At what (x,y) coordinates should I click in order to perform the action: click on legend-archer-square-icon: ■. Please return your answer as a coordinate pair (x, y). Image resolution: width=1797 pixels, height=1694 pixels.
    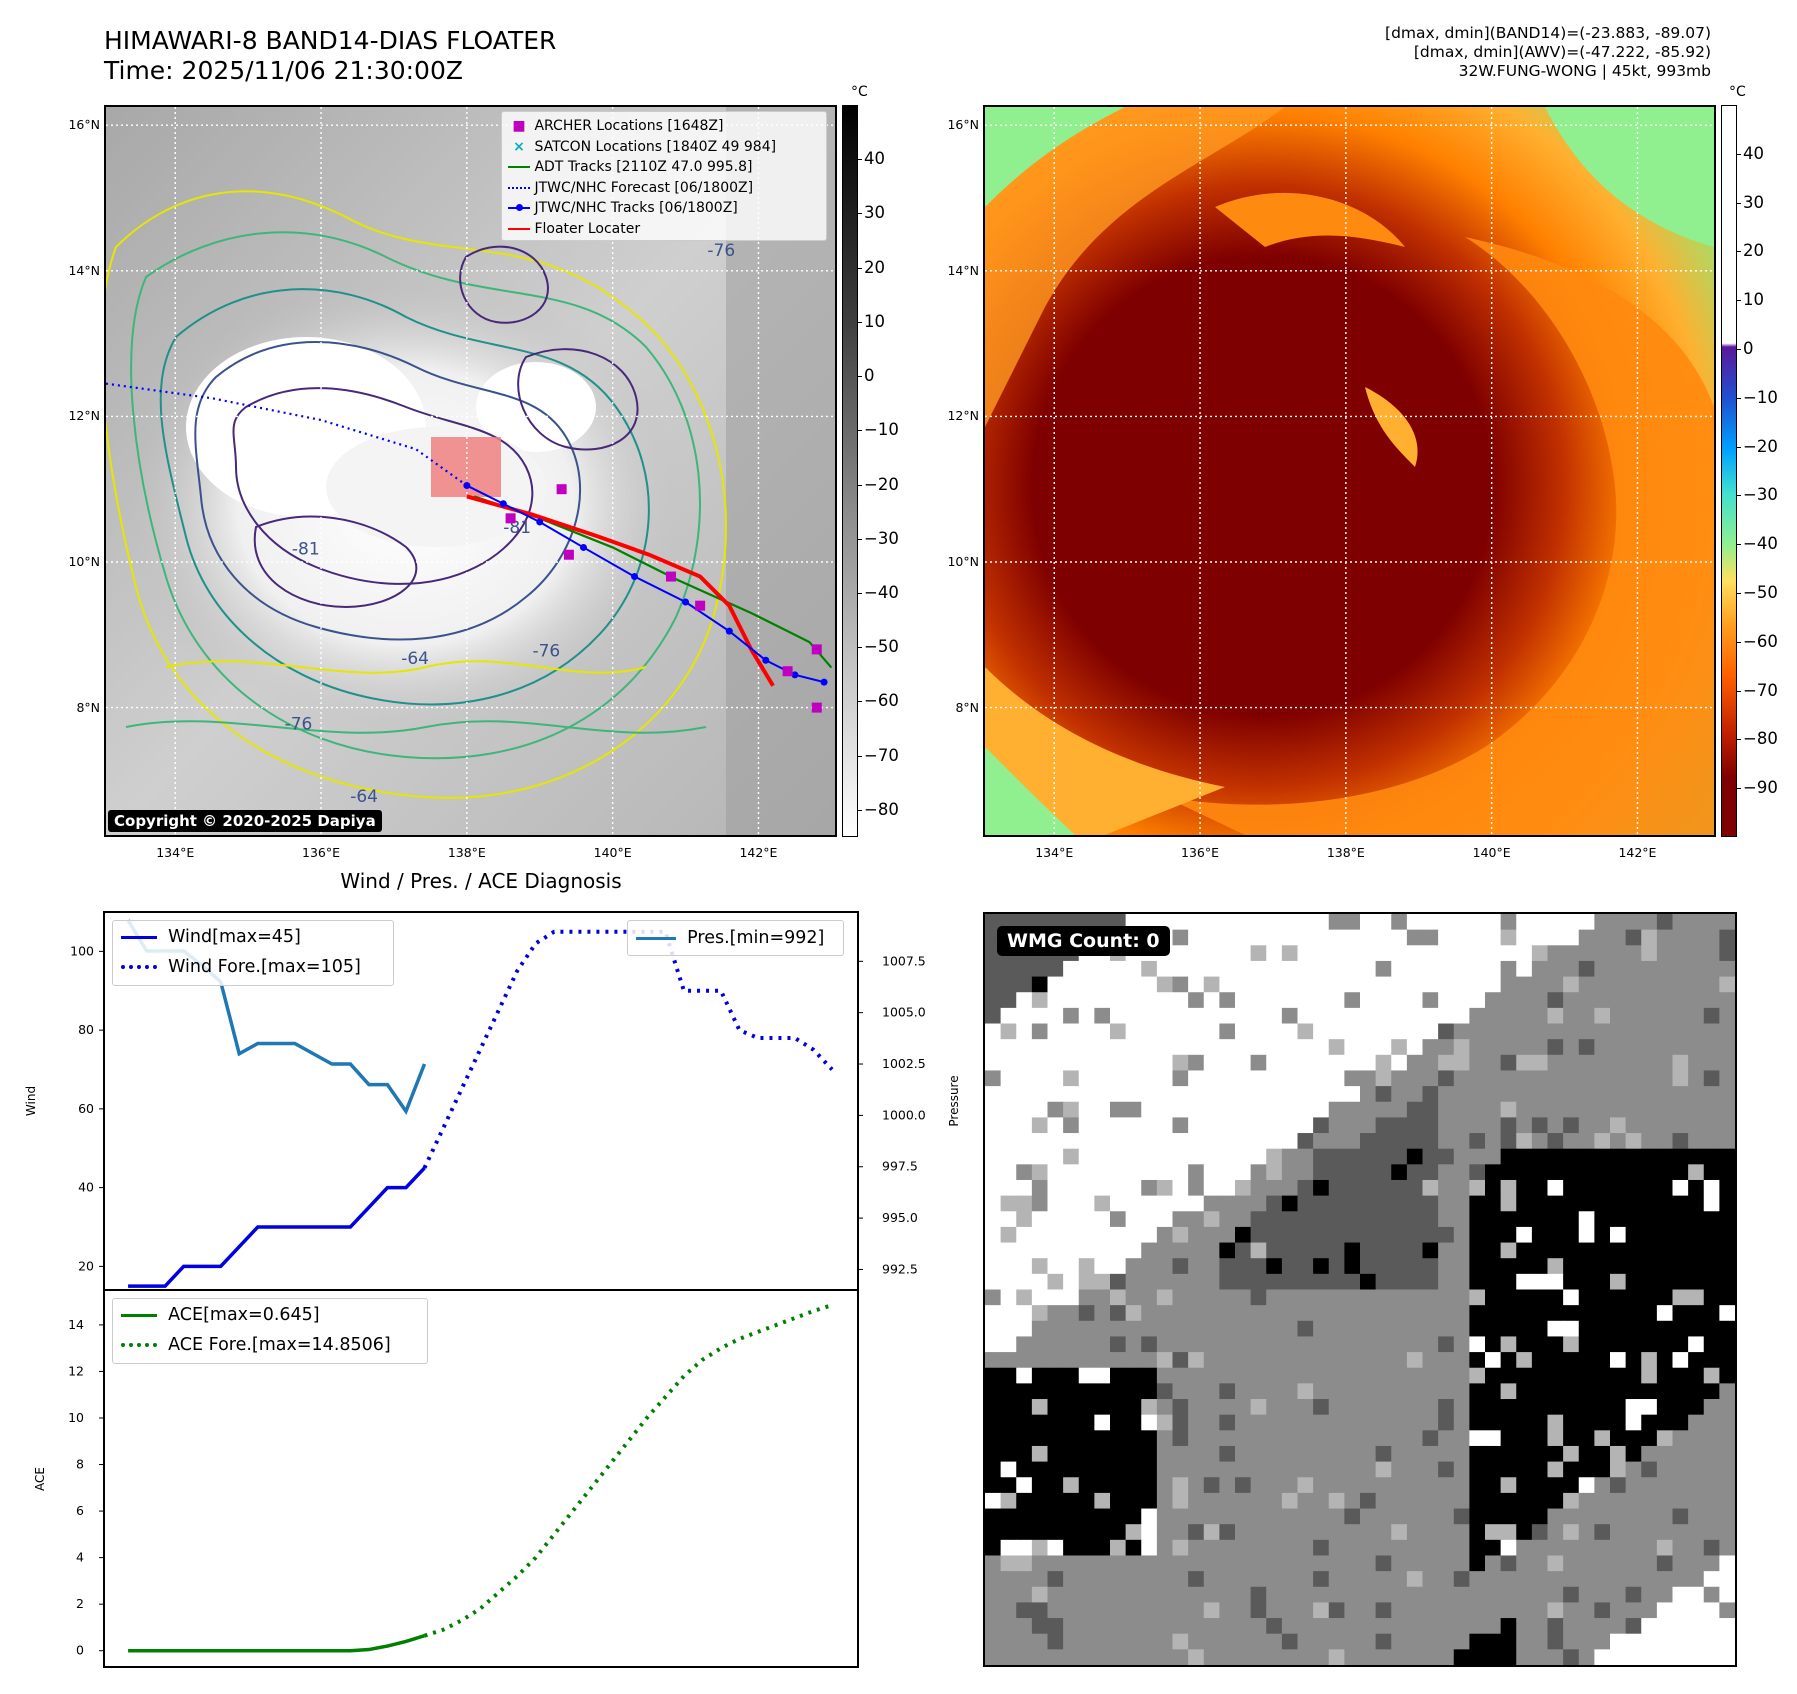
    Looking at the image, I should click on (519, 126).